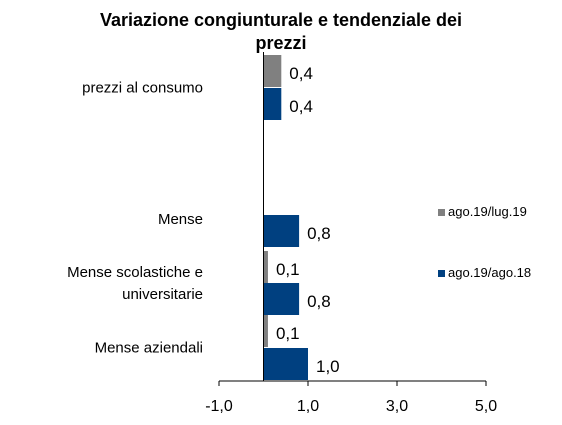  I want to click on x-tick-label-4: 5,0, so click(486, 406).